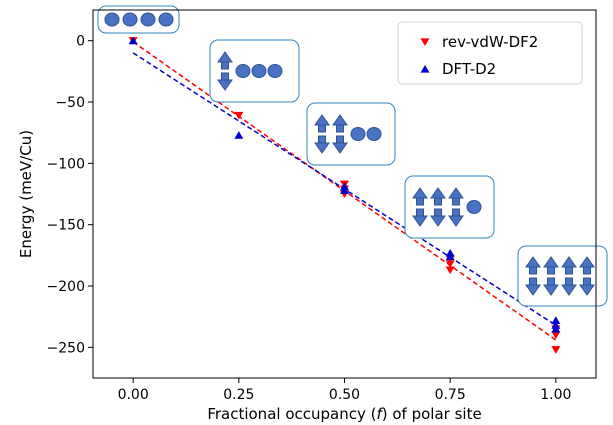 Image resolution: width=613 pixels, height=425 pixels. I want to click on legend-marker-dft-d2, so click(425, 68).